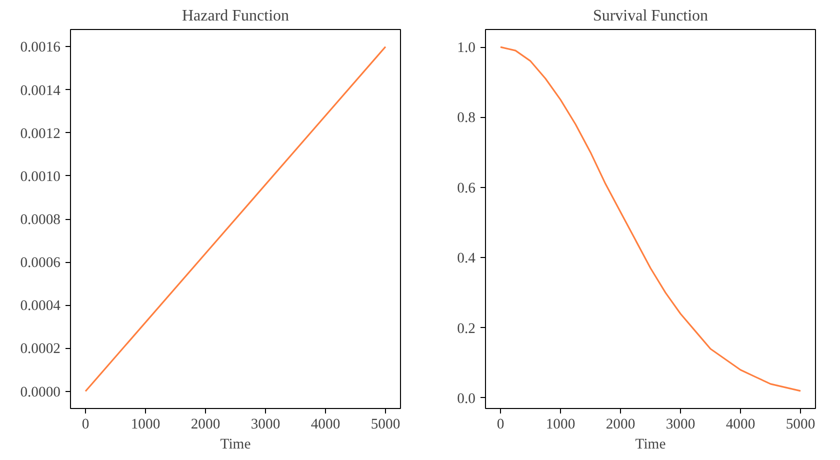 Image resolution: width=840 pixels, height=460 pixels. What do you see at coordinates (650, 16) in the screenshot?
I see `chart-title: Survival Function` at bounding box center [650, 16].